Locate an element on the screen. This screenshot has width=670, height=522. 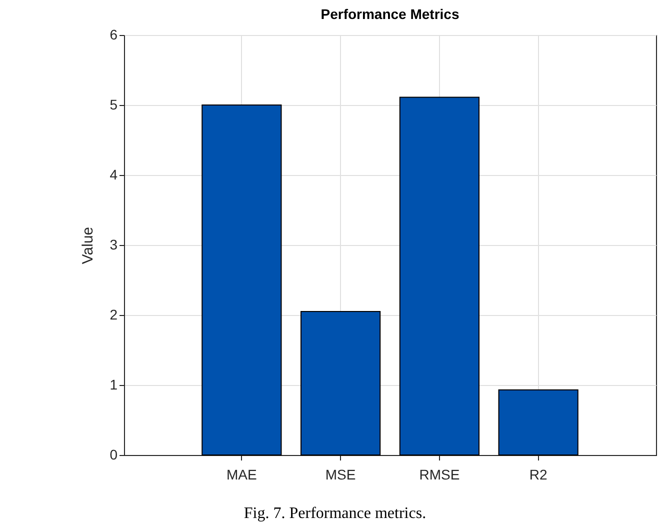
y-tick-label: 4 is located at coordinates (114, 174).